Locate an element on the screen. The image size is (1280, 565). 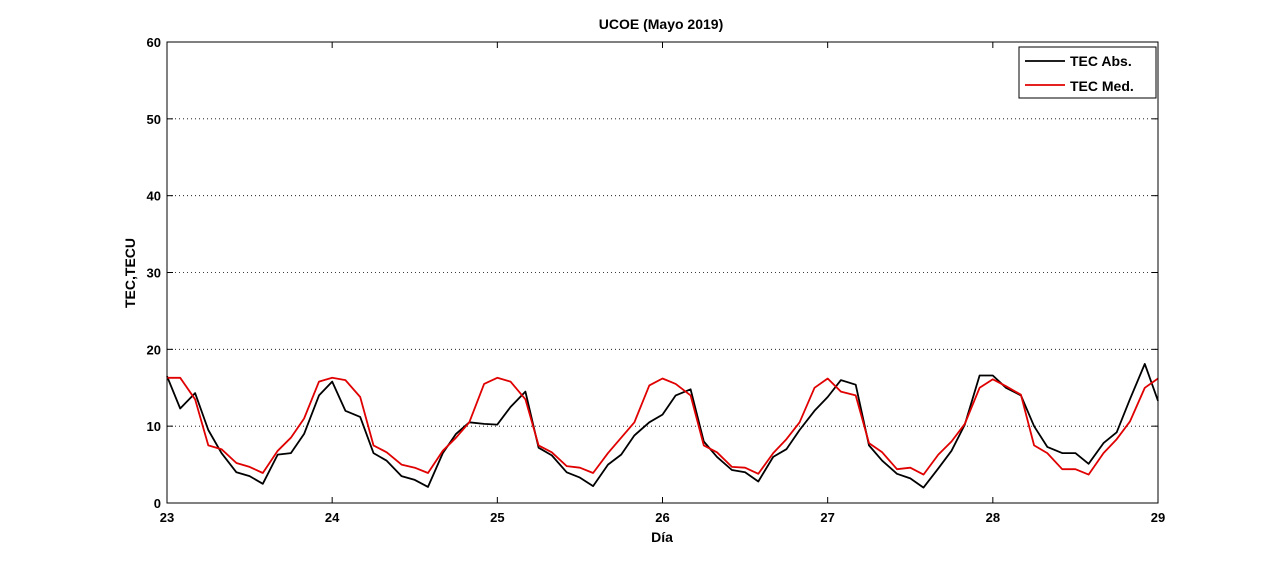
y-tick-label: 20 is located at coordinates (154, 349).